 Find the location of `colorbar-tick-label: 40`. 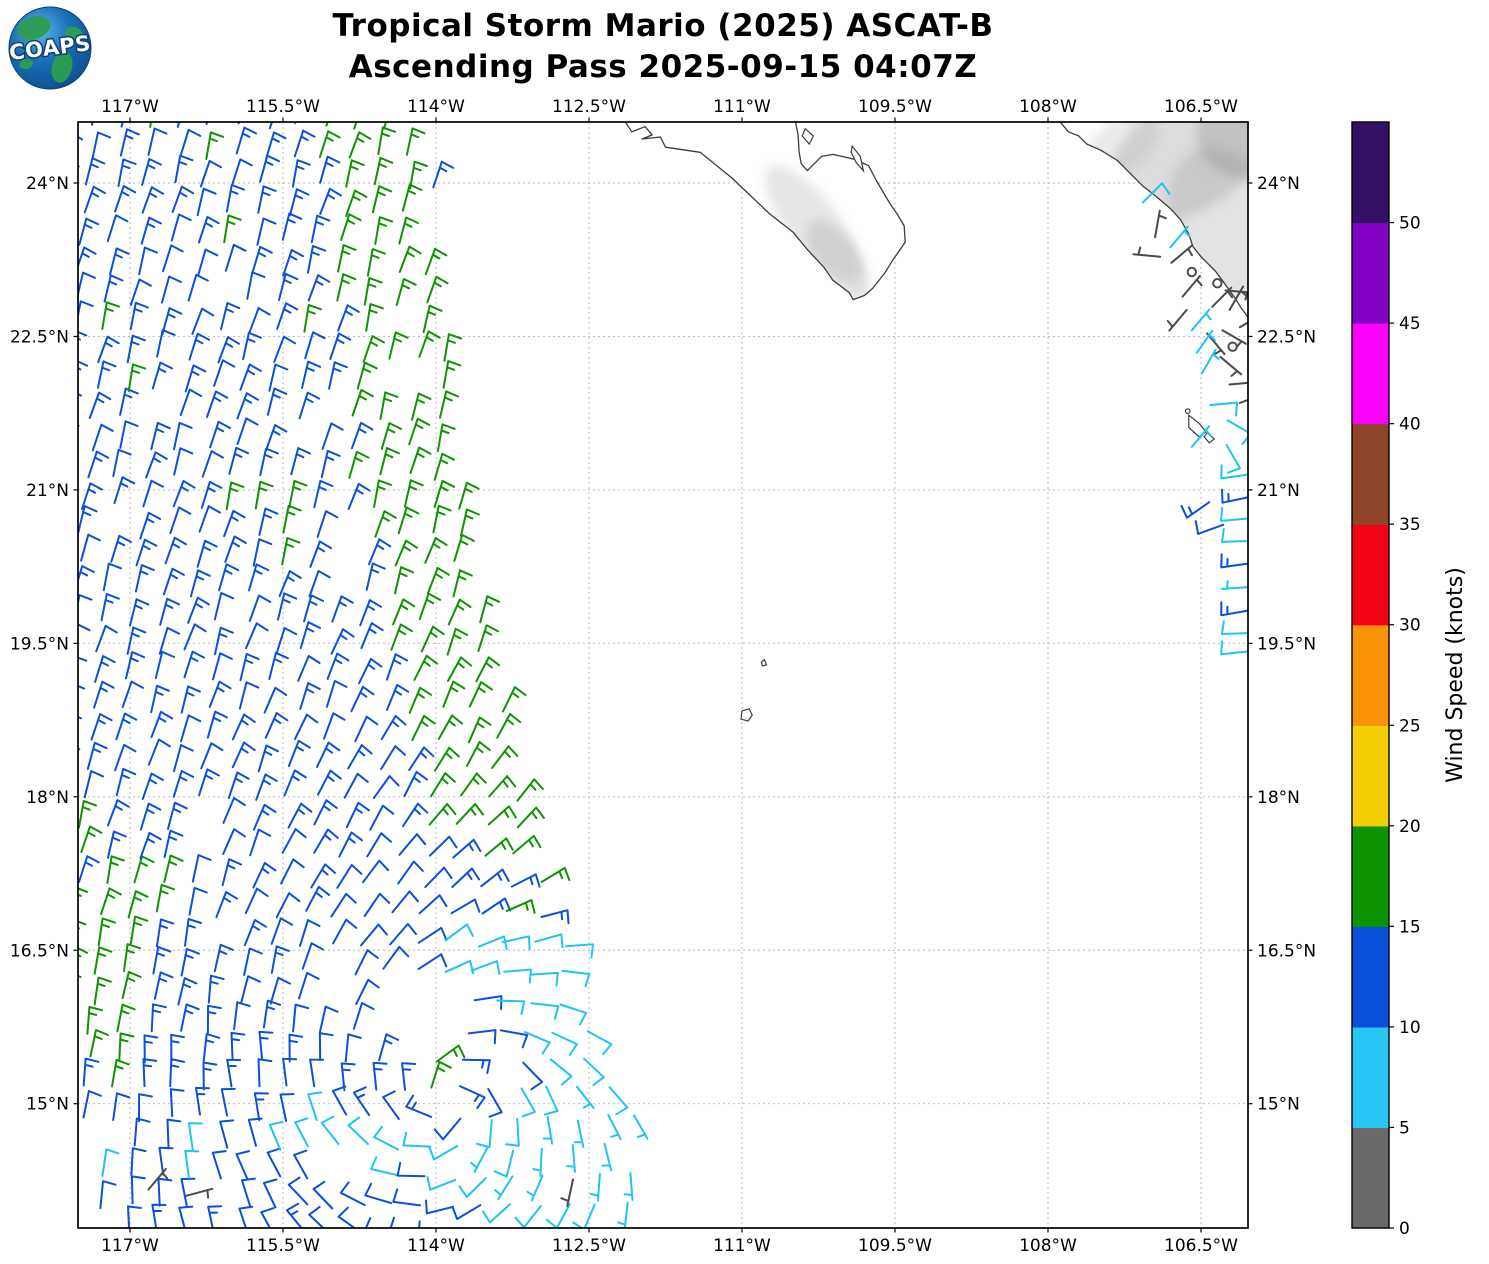

colorbar-tick-label: 40 is located at coordinates (1410, 425).